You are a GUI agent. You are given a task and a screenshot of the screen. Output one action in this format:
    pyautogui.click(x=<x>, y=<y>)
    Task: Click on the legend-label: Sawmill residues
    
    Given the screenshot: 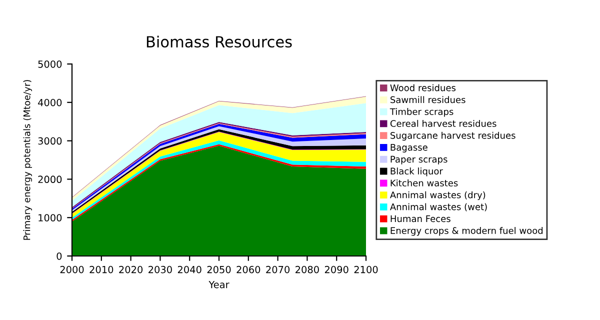 What is the action you would take?
    pyautogui.click(x=428, y=100)
    